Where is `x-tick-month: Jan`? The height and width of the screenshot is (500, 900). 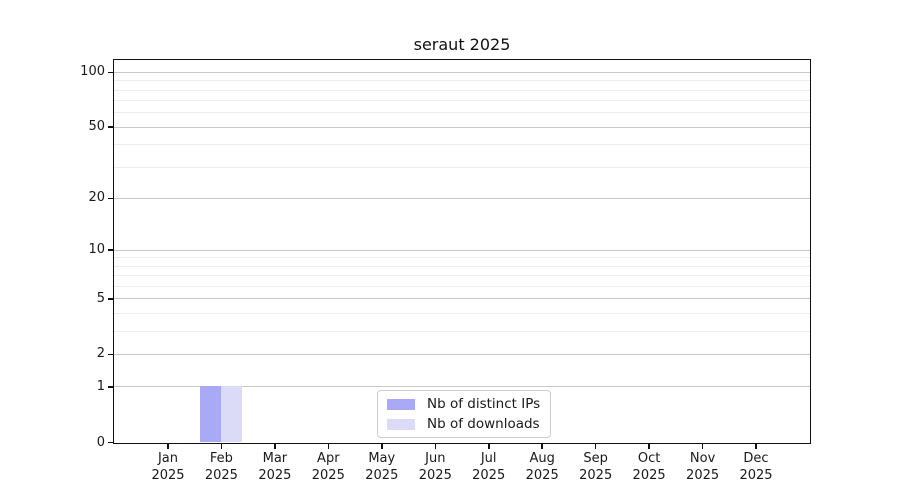
x-tick-month: Jan is located at coordinates (168, 458).